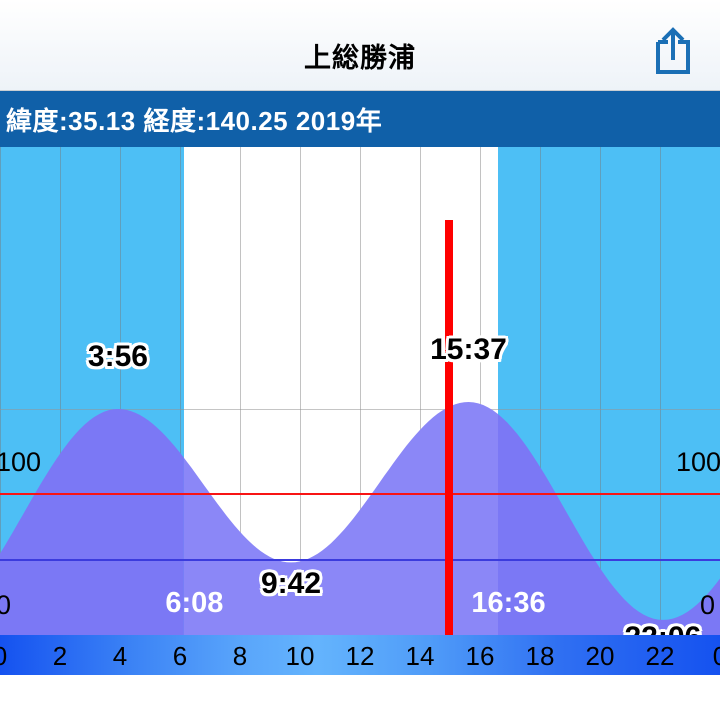 This screenshot has width=720, height=707. Describe the element at coordinates (448, 427) in the screenshot. I see `current-time-marker` at that location.